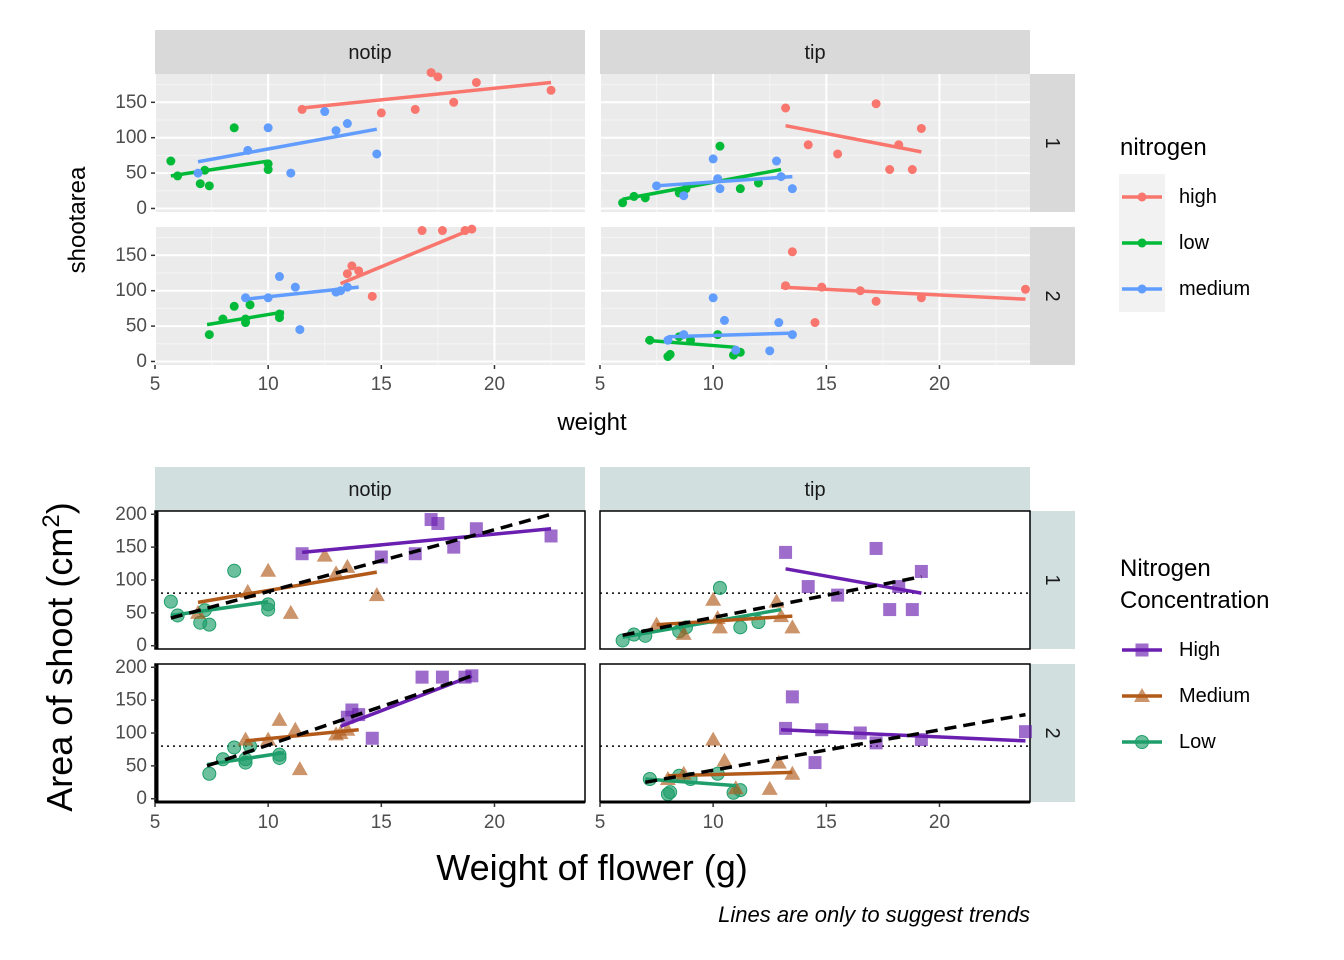 Image resolution: width=1344 pixels, height=960 pixels. I want to click on x-axis-title: weight, so click(591, 422).